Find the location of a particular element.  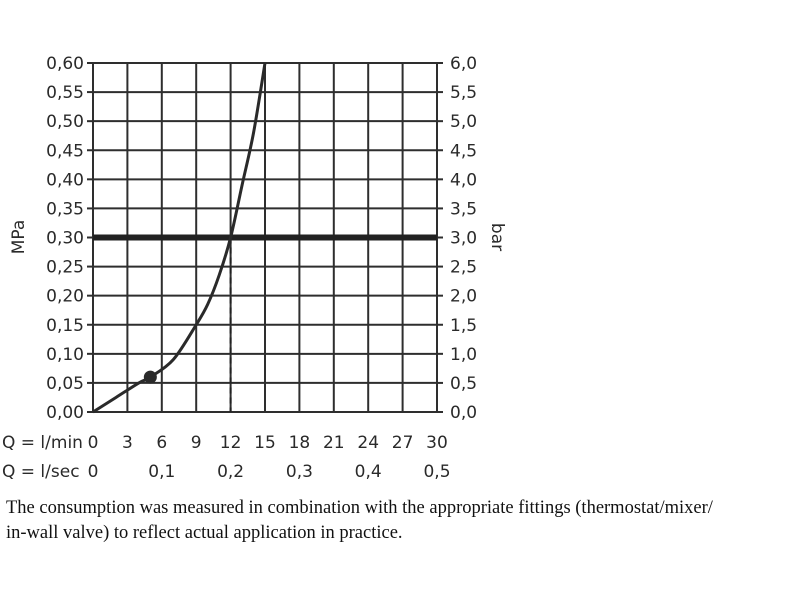

y-left-tick-label: 0,50 is located at coordinates (65, 122).